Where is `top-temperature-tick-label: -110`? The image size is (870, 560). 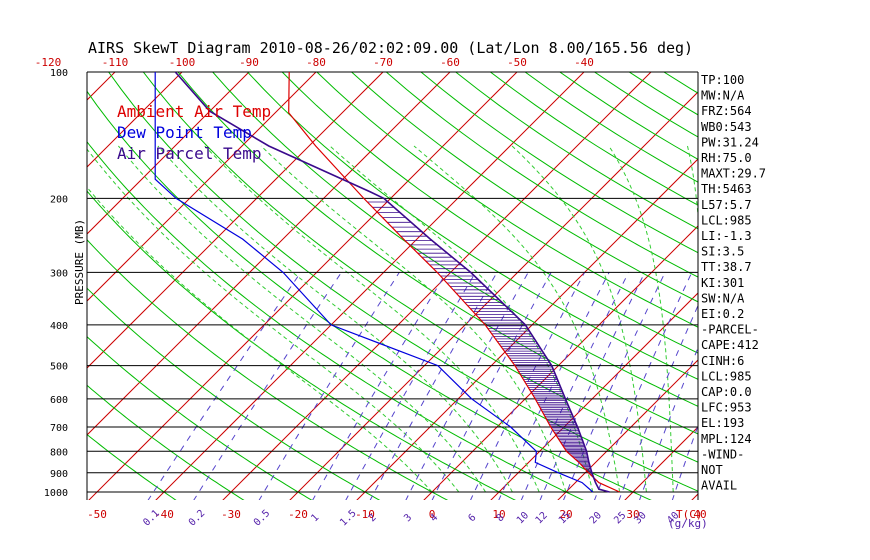
top-temperature-tick-label: -110 is located at coordinates (115, 62).